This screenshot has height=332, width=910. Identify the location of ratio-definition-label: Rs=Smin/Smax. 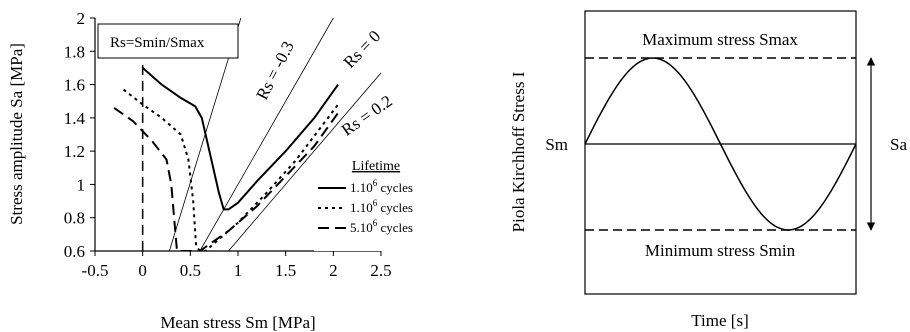
(157, 43).